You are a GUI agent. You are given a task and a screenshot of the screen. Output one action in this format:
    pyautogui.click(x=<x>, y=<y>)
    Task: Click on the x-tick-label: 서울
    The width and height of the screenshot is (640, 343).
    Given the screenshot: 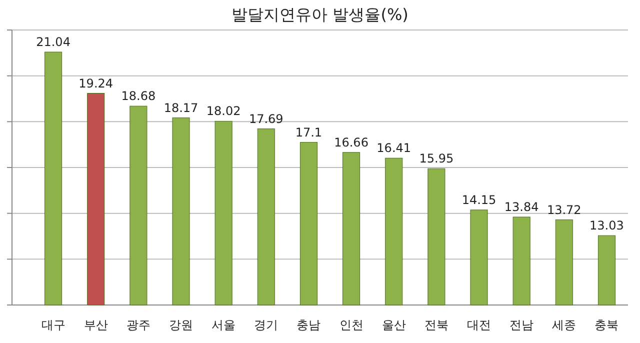 What is the action you would take?
    pyautogui.click(x=224, y=325)
    